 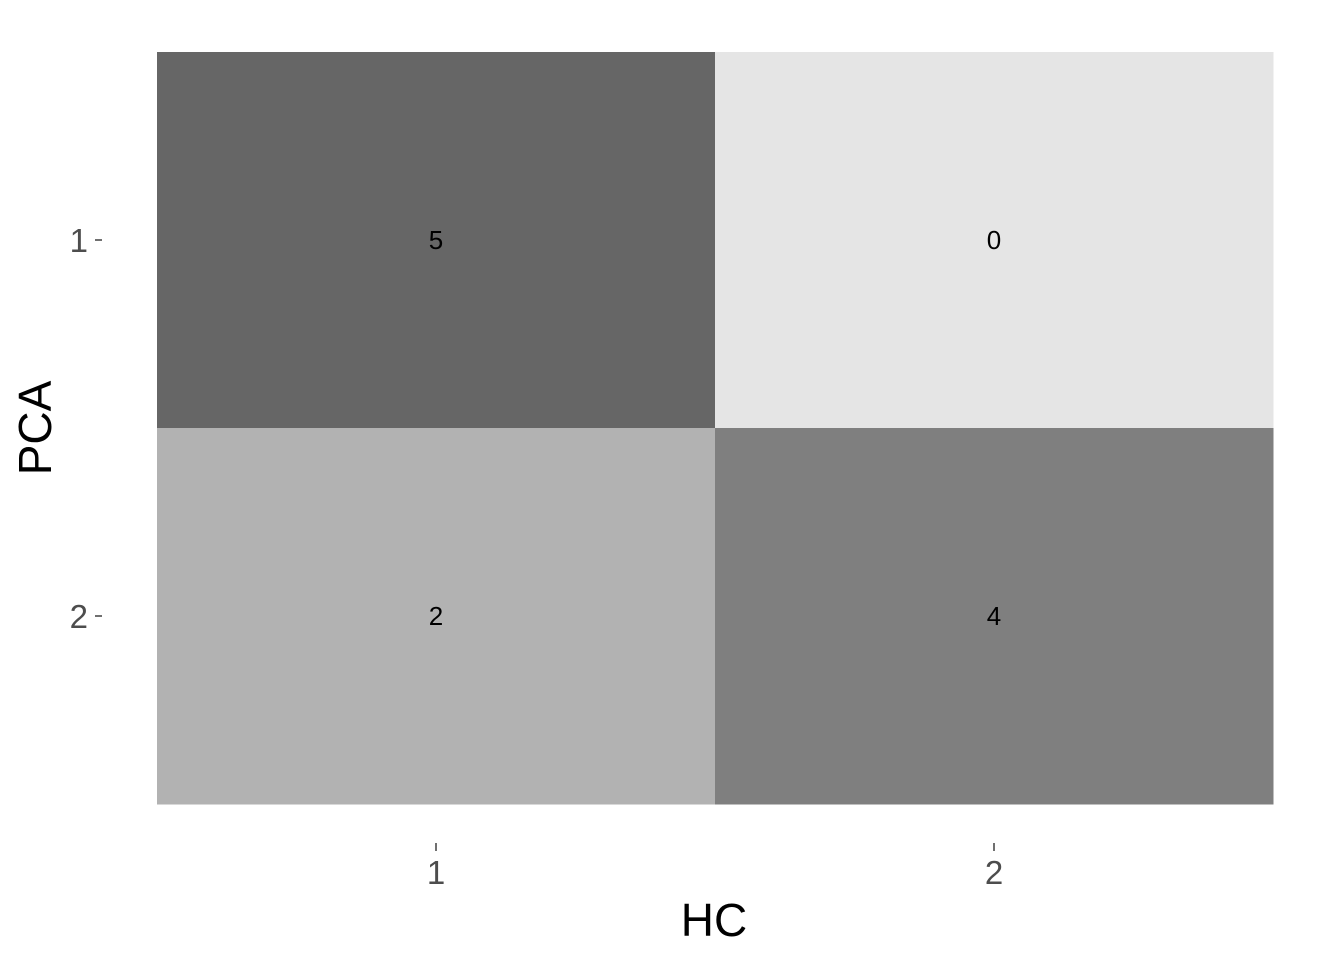 What do you see at coordinates (35, 427) in the screenshot?
I see `y-axis-title: PCA` at bounding box center [35, 427].